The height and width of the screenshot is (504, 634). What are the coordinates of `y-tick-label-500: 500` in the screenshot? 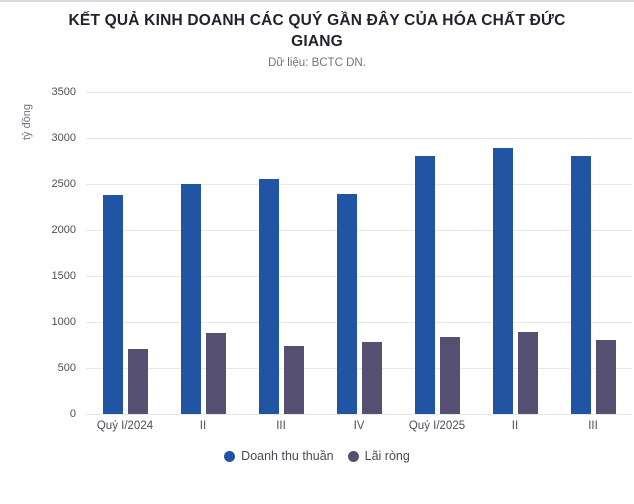 It's located at (66, 367).